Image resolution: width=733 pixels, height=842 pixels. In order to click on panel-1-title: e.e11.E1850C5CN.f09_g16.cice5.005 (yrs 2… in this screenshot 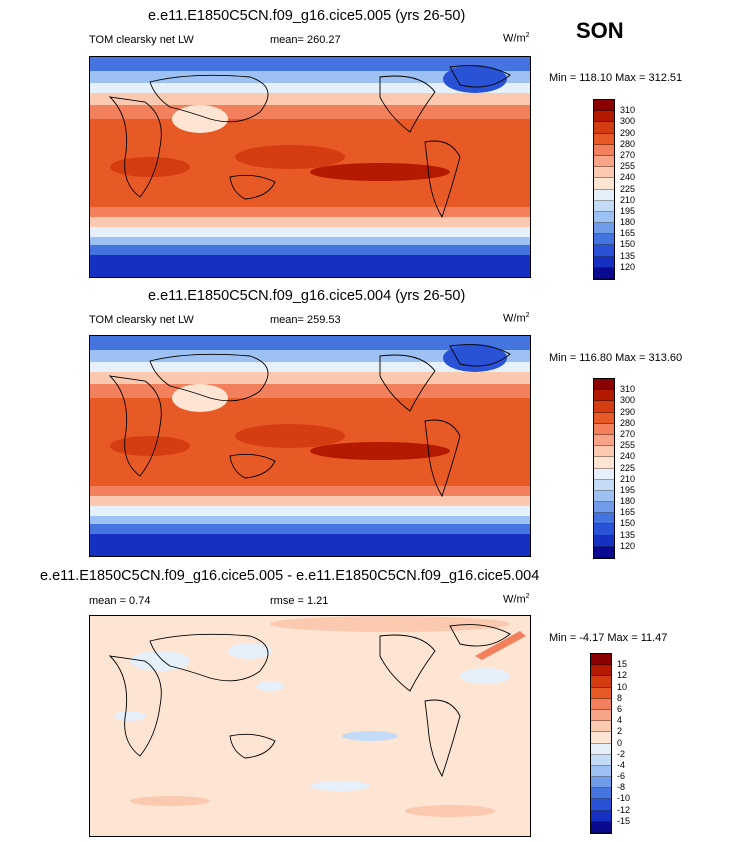, I will do `click(307, 16)`.